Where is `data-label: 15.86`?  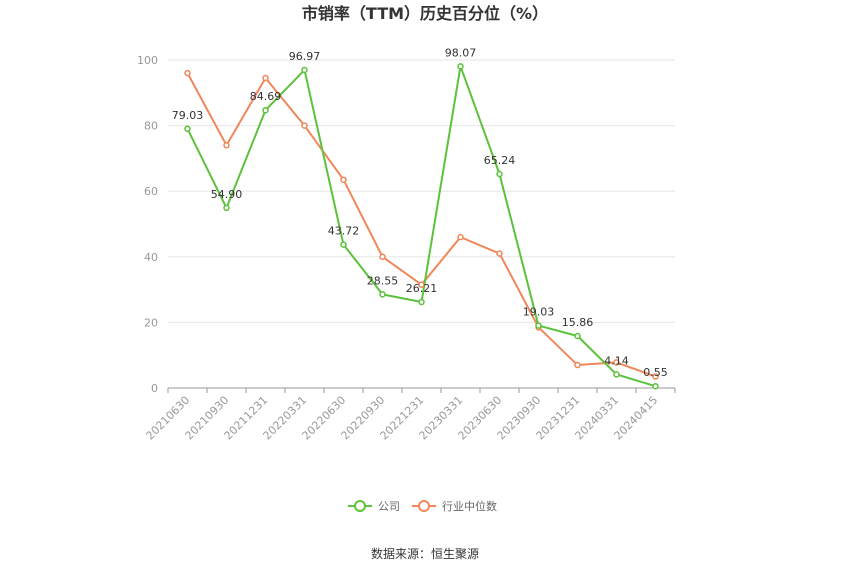
data-label: 15.86 is located at coordinates (578, 322).